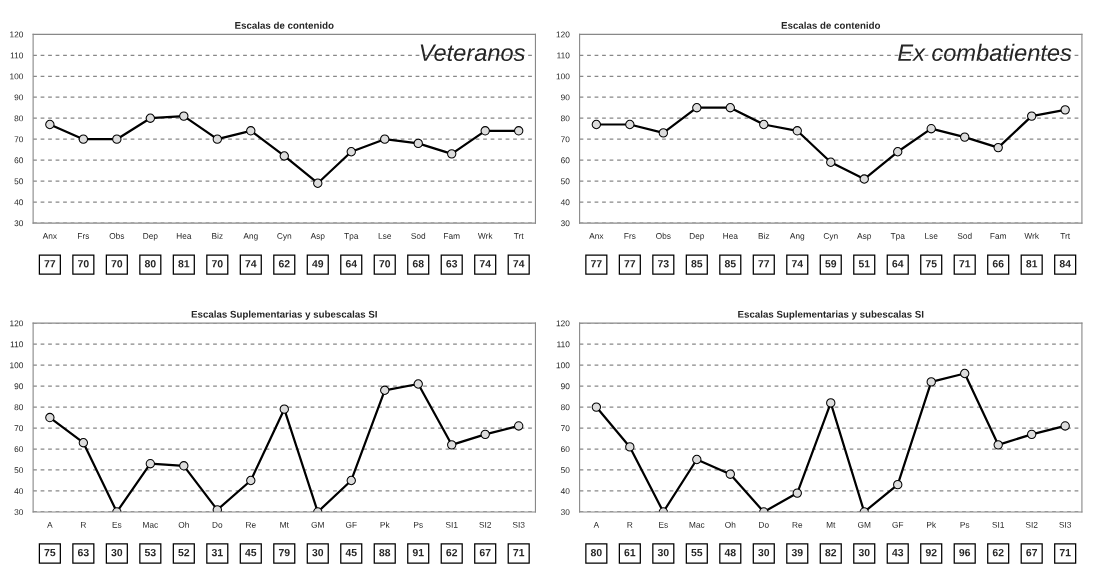 The height and width of the screenshot is (572, 1104). I want to click on data-label: 51, so click(864, 264).